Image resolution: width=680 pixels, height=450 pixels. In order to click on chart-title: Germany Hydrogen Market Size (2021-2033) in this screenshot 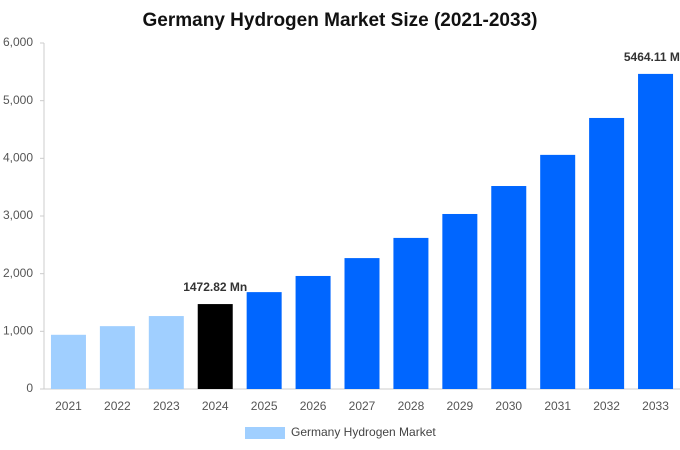, I will do `click(340, 20)`.